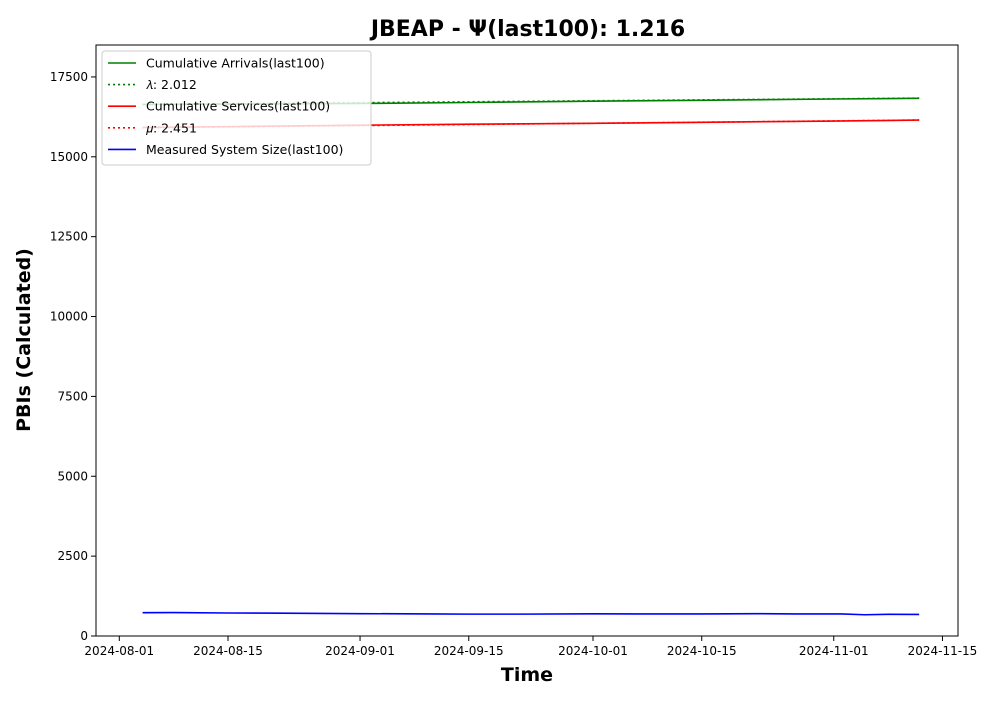 The image size is (1000, 705). I want to click on x-tick-label: 2024-08-01, so click(119, 651).